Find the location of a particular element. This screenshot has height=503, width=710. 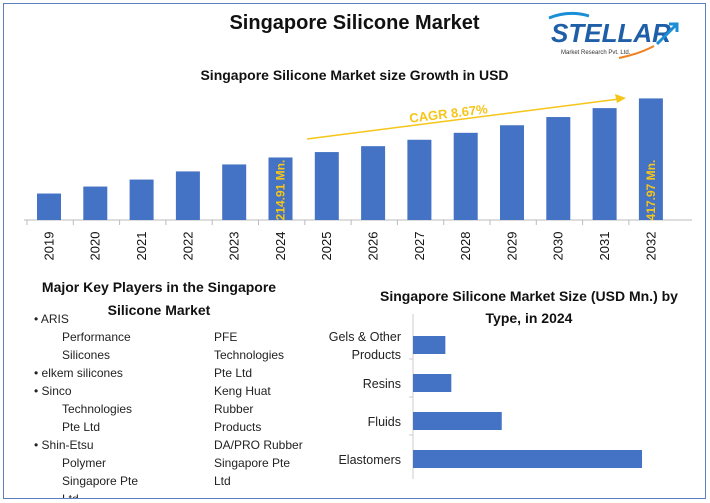

key-player-item: • Sinco Technologies Pte Ltd is located at coordinates (119, 409).